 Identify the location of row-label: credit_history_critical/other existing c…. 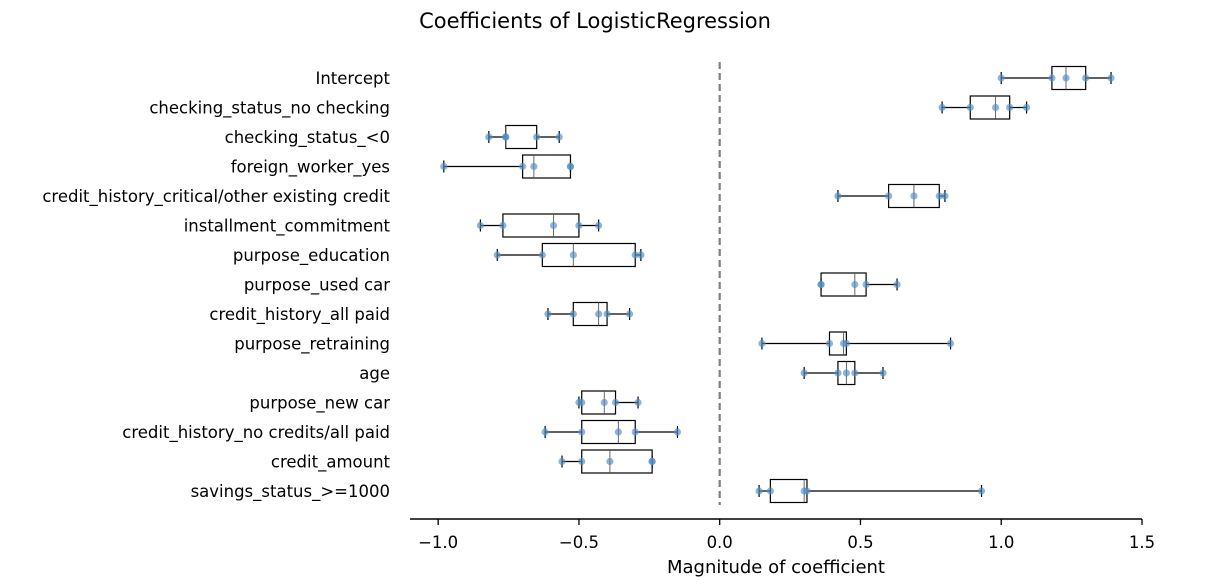
(216, 197).